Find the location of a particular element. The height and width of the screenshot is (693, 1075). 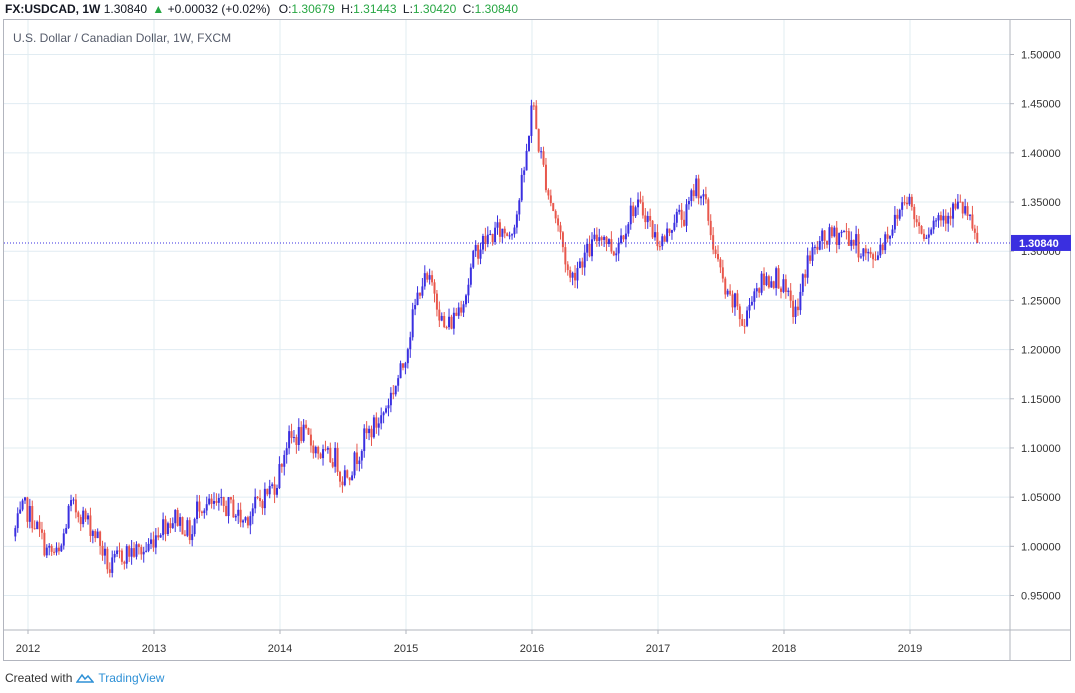

y-tick-label: 1.40000 is located at coordinates (1041, 154).